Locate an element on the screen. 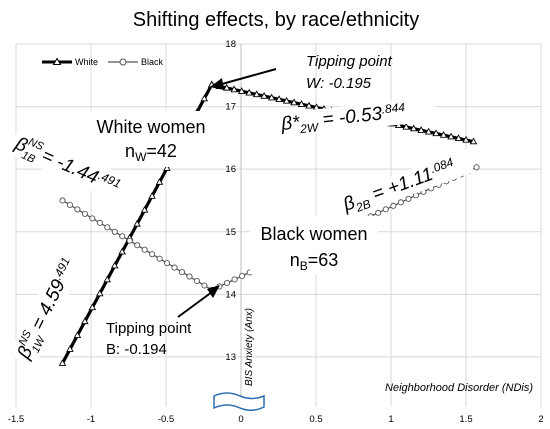  x-tick-label: -1.5 is located at coordinates (16, 419).